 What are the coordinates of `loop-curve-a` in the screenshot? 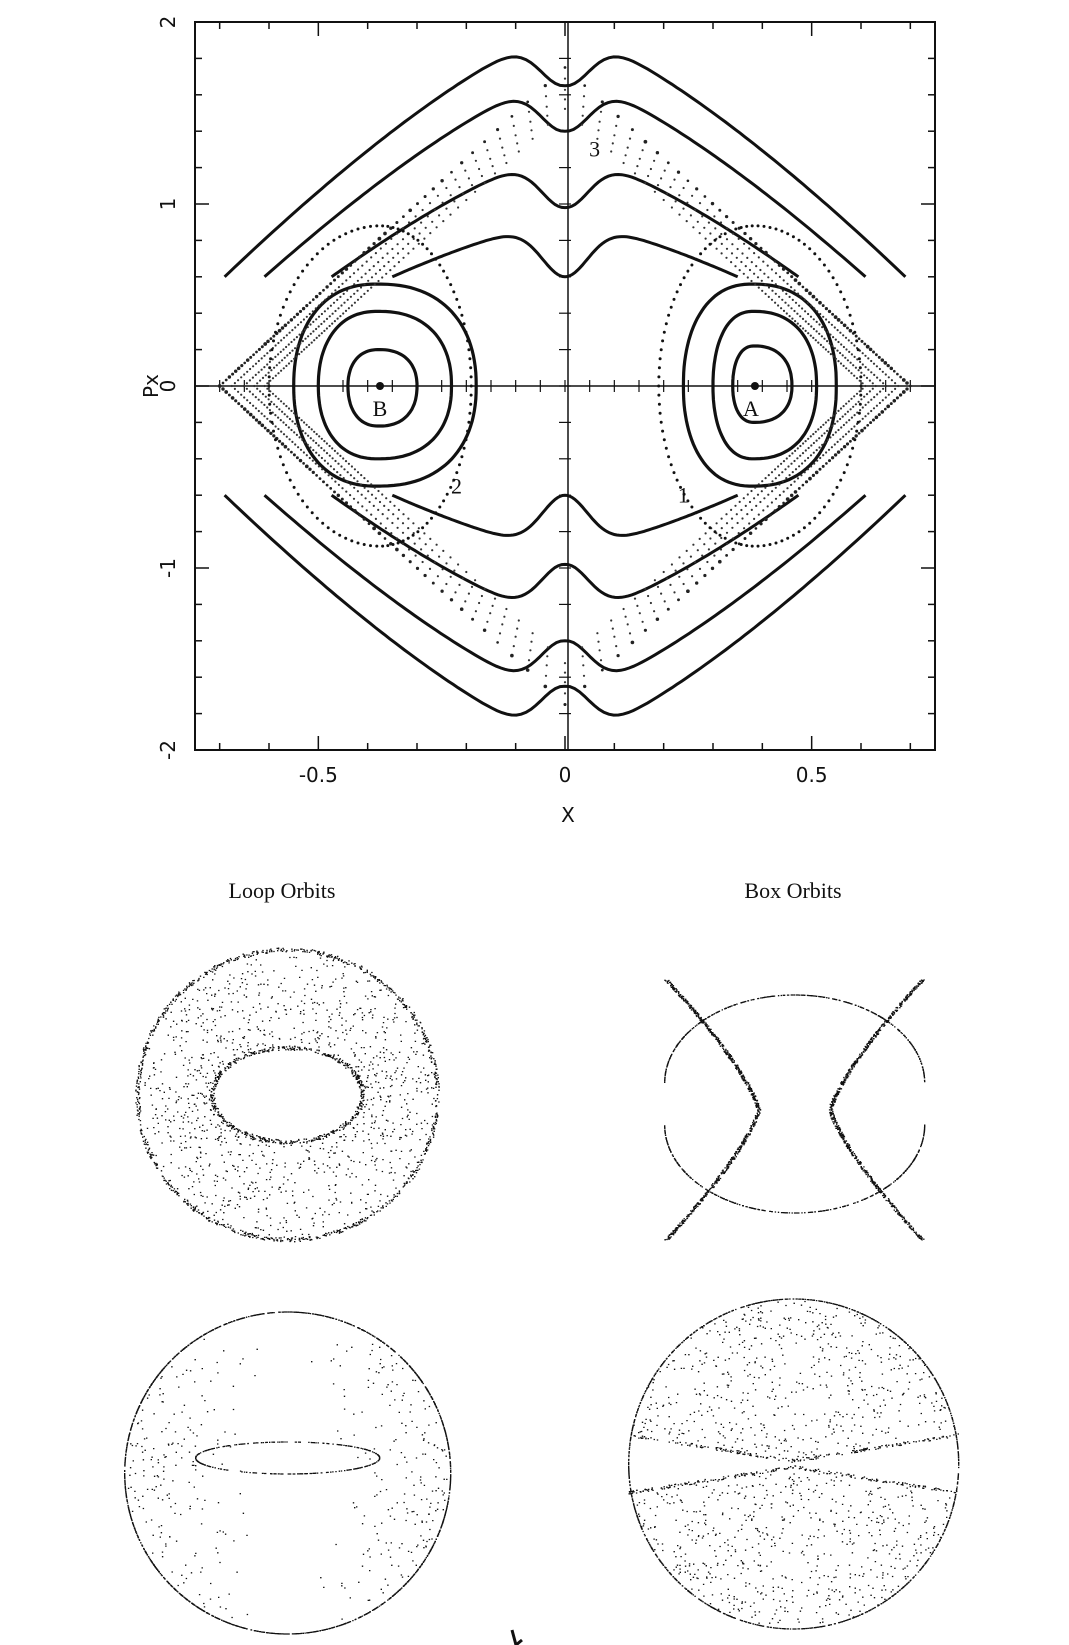 It's located at (762, 384).